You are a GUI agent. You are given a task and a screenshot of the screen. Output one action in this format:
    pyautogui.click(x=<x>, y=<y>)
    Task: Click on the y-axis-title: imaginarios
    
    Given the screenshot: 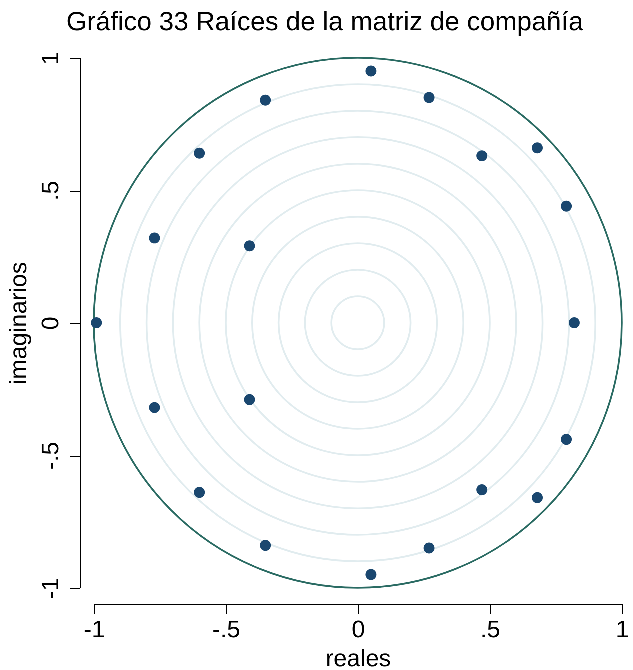 What is the action you would take?
    pyautogui.click(x=19, y=323)
    